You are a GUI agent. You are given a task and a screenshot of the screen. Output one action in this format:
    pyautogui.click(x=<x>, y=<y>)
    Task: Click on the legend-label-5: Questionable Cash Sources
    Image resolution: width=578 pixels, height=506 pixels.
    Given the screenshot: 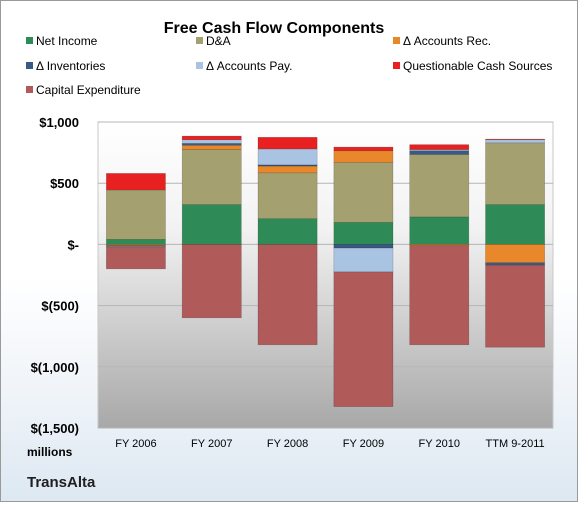 What is the action you would take?
    pyautogui.click(x=477, y=66)
    